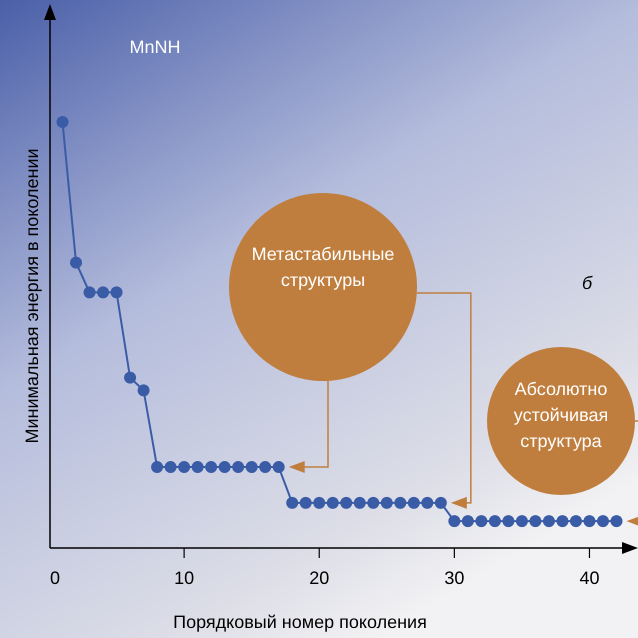 The image size is (638, 638). I want to click on x-tick-label: 0, so click(55, 578).